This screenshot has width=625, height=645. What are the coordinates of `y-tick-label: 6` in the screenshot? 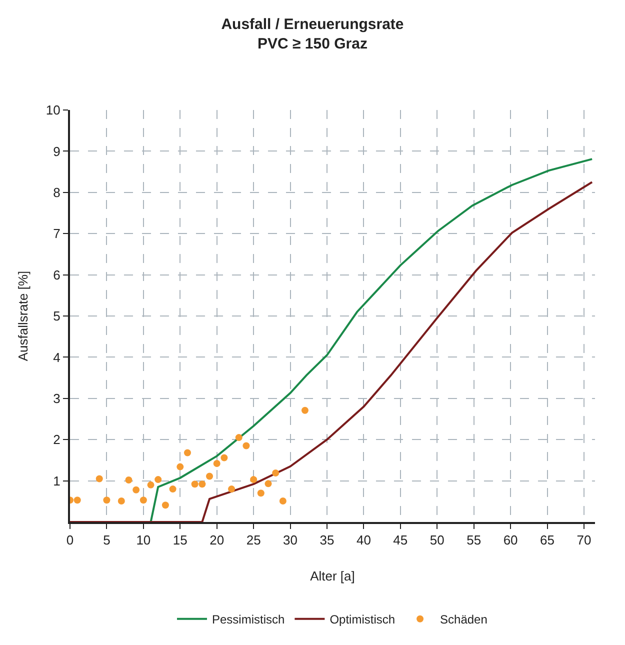 It's located at (56, 274).